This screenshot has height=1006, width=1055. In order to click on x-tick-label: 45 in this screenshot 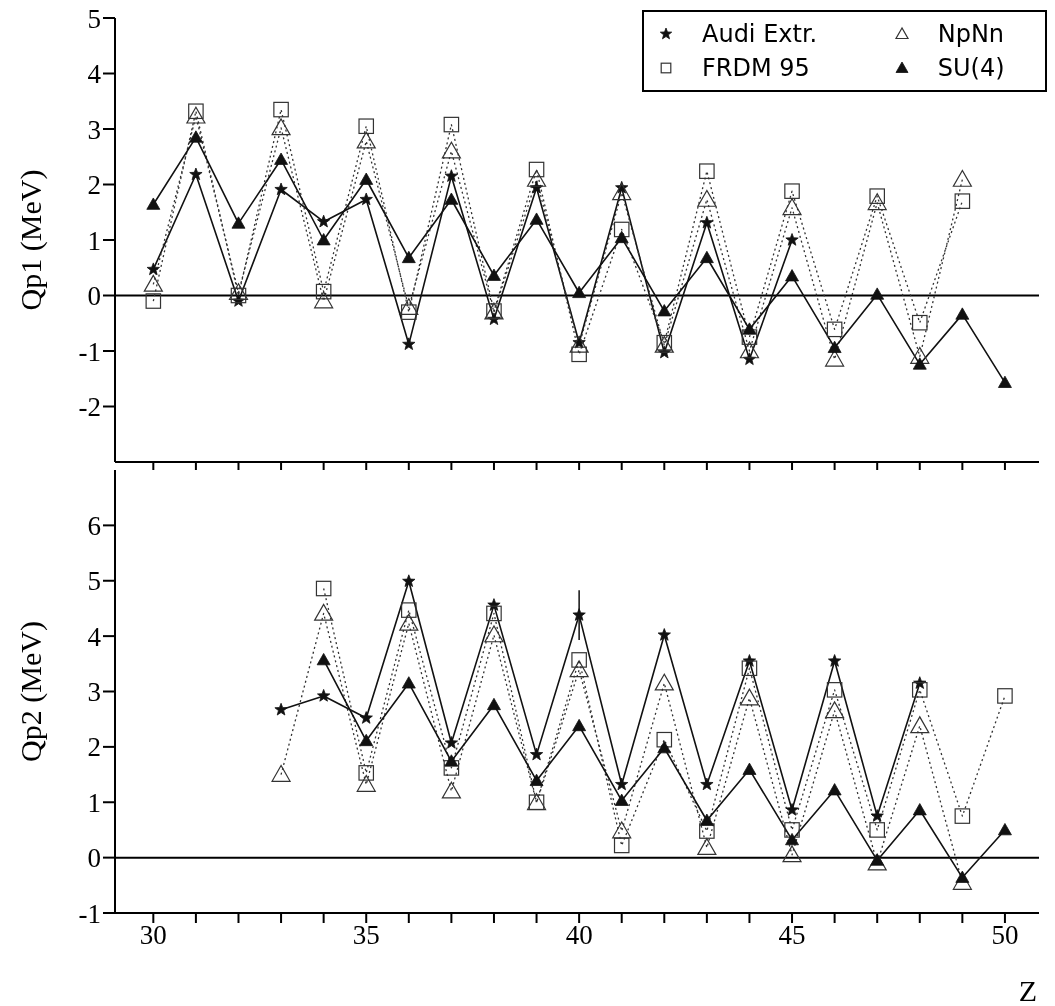, I will do `click(792, 935)`.